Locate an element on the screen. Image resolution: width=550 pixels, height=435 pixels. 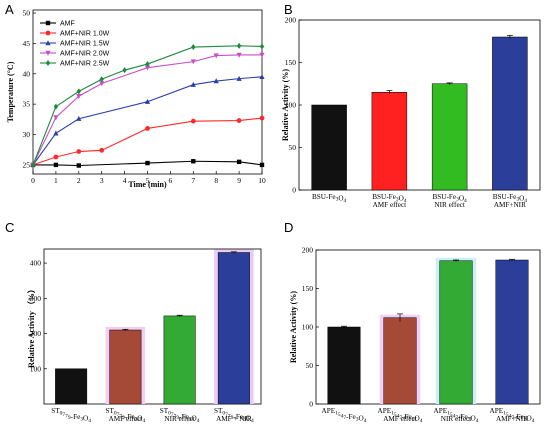
x-axis-label: Time (min) is located at coordinates (147, 184).